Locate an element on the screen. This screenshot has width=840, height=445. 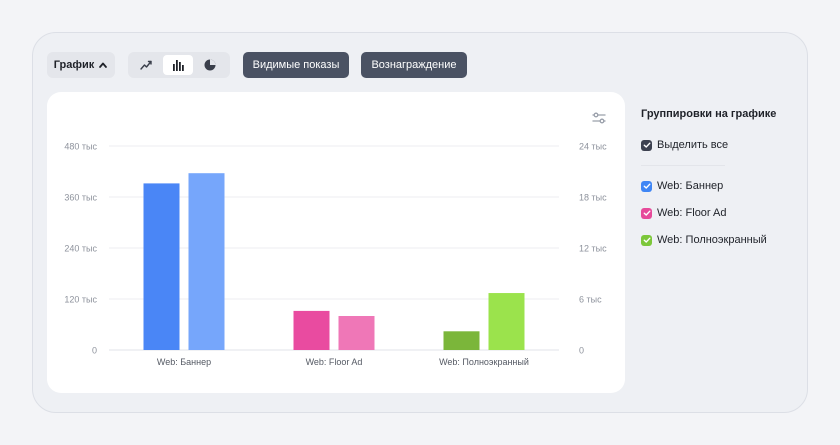
pie-chart-icon is located at coordinates (210, 65).